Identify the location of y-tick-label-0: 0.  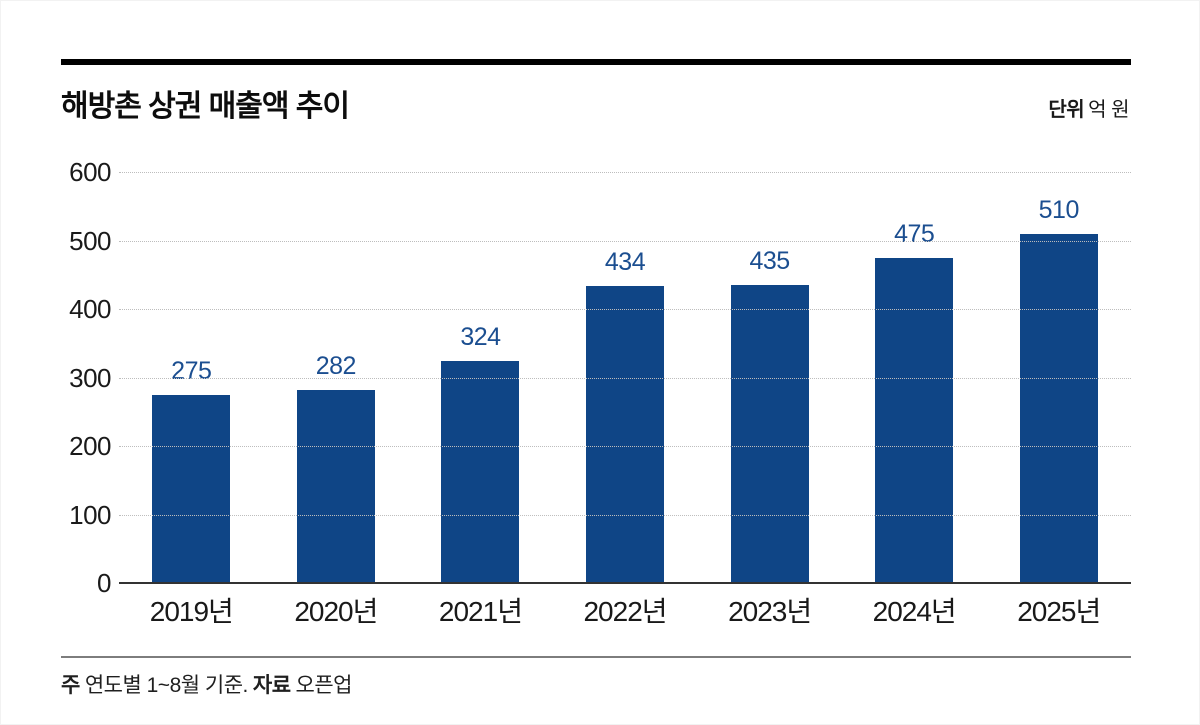
(104, 583).